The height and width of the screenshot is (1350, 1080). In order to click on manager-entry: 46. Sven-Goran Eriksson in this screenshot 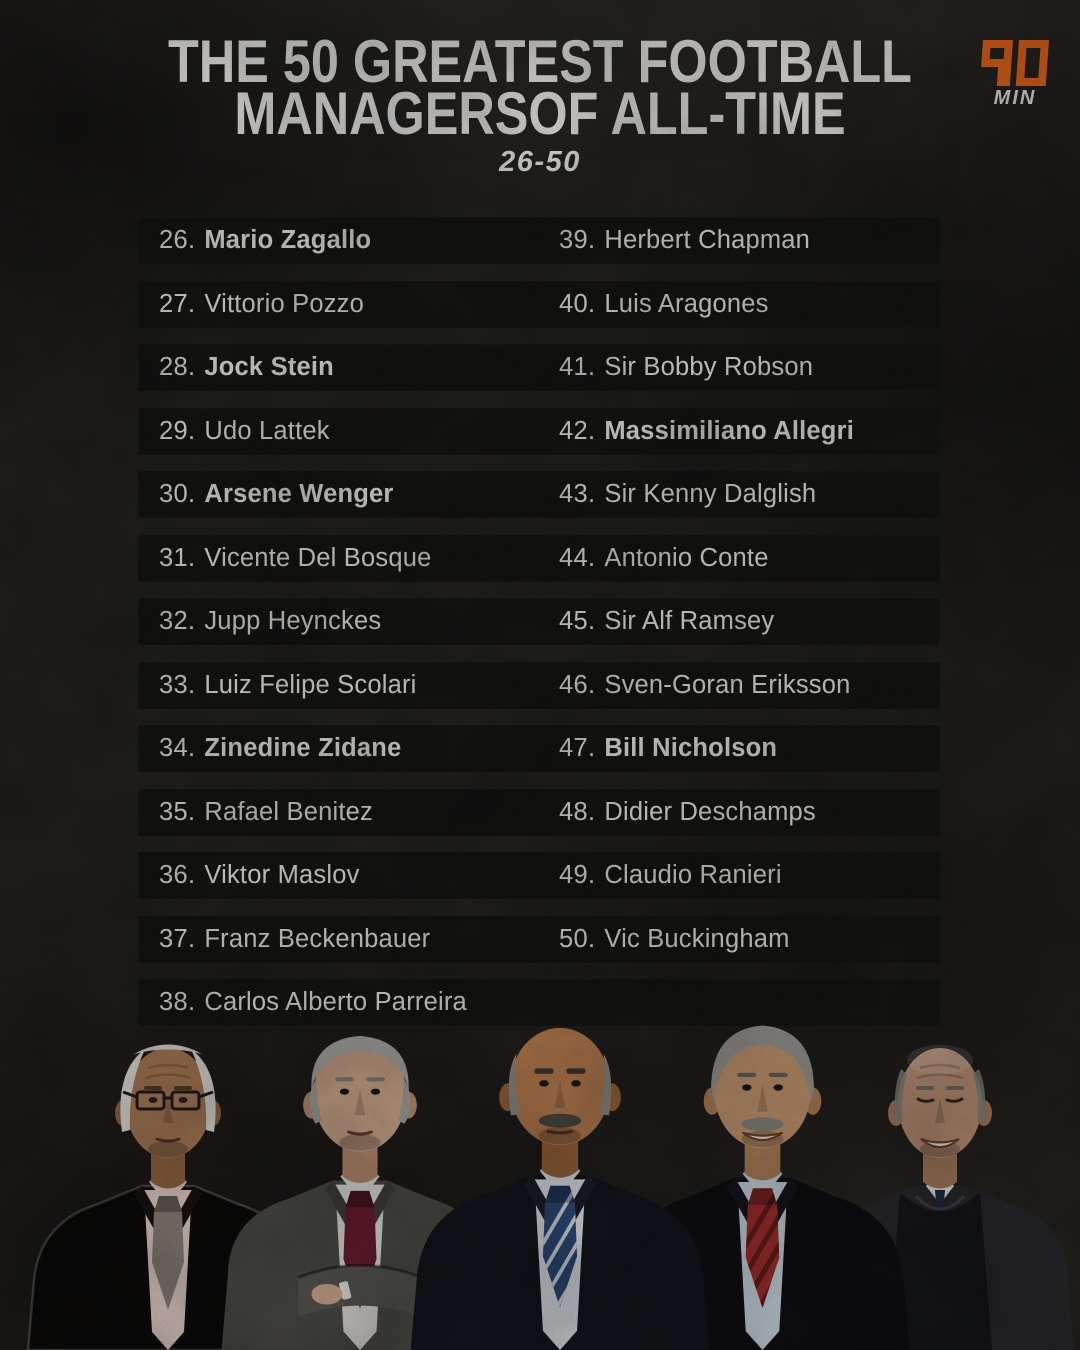, I will do `click(705, 685)`.